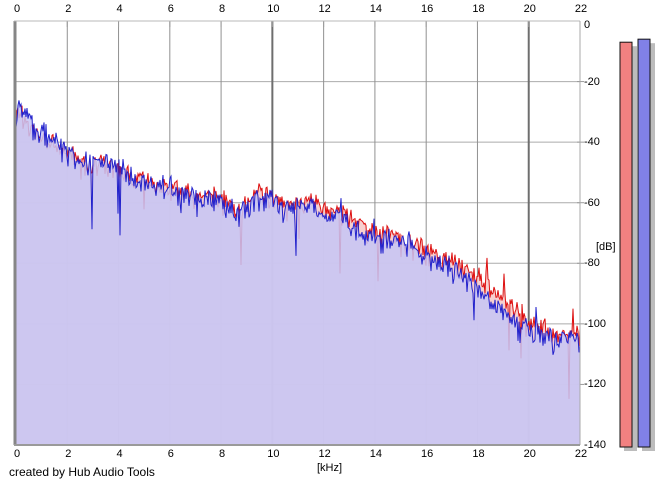  What do you see at coordinates (581, 454) in the screenshot?
I see `x-axis-label-bottom: 22` at bounding box center [581, 454].